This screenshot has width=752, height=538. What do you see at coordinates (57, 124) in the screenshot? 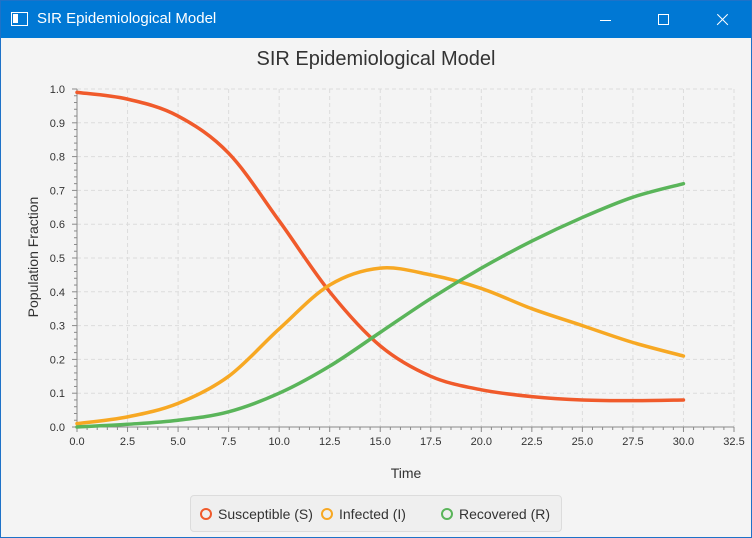
I see `y-tick-label: 0.9` at bounding box center [57, 124].